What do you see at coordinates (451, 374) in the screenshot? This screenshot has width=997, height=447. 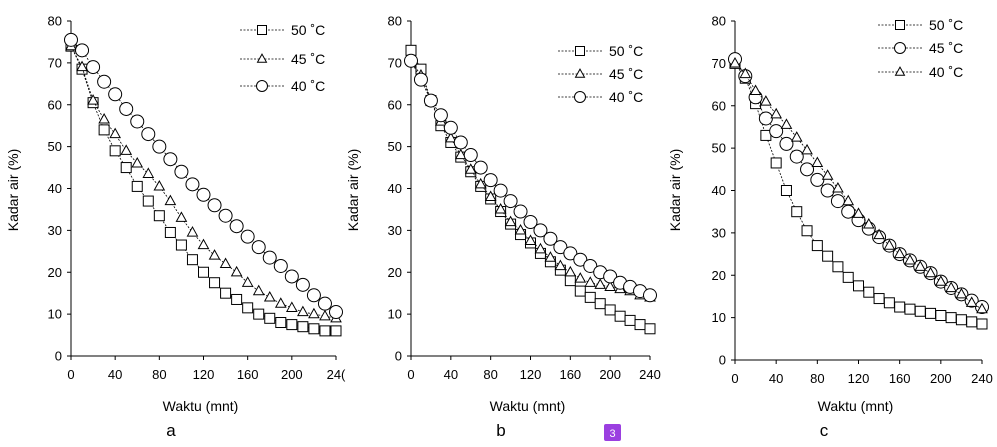 I see `x-tick-label: 40` at bounding box center [451, 374].